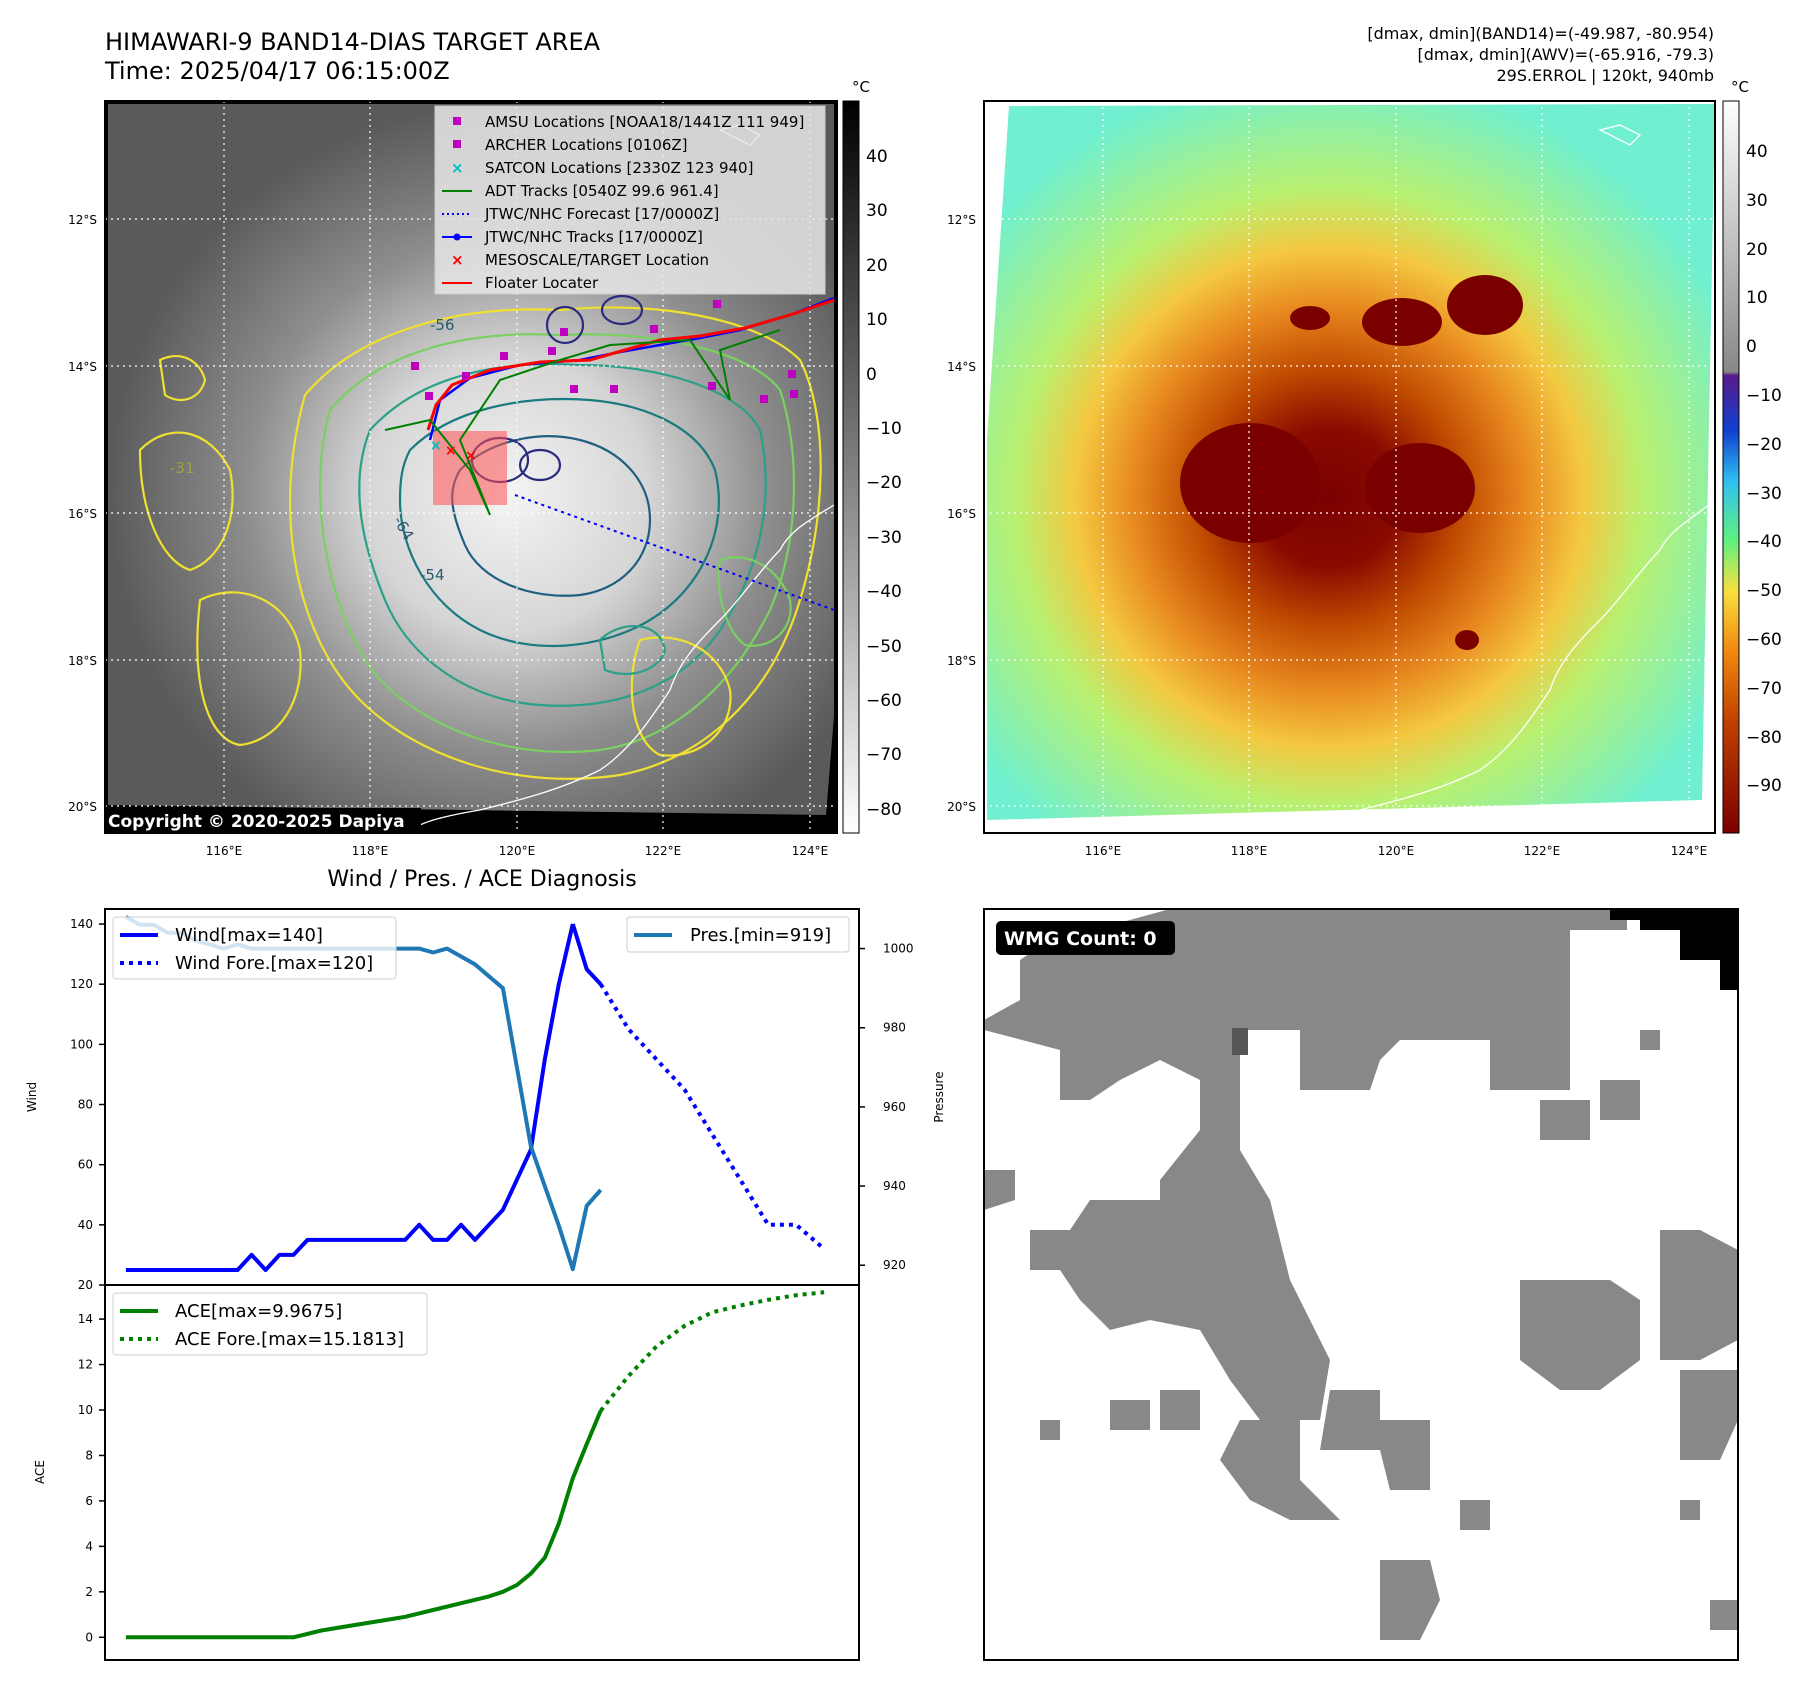  I want to click on legend-label-target: MESOSCALE/TARGET Location, so click(597, 260).